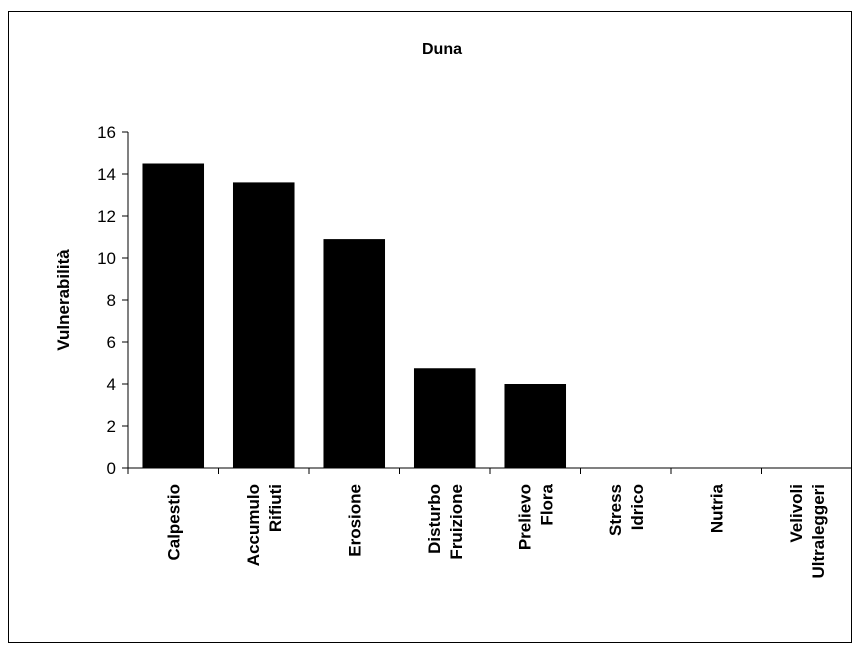  Describe the element at coordinates (111, 300) in the screenshot. I see `y-tick-label: 8` at that location.